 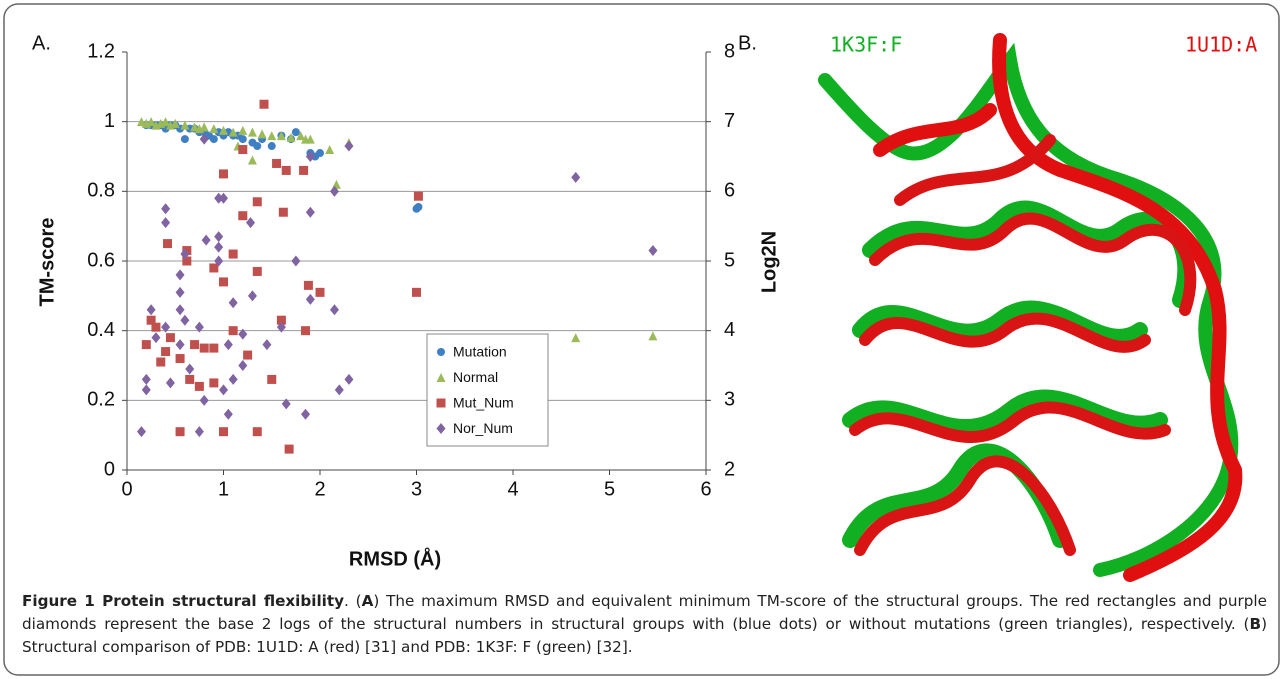 I want to click on legend-label: Mutation, so click(x=480, y=352).